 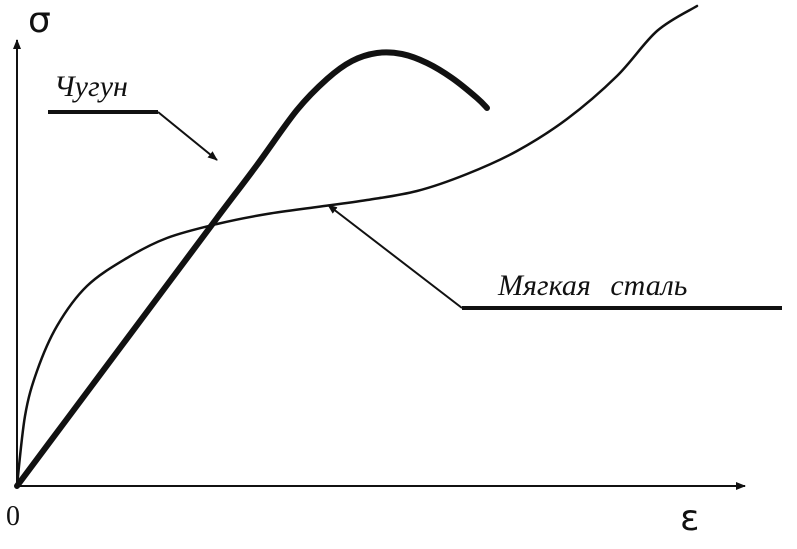 I want to click on y-axis-label: σ, so click(x=39, y=20).